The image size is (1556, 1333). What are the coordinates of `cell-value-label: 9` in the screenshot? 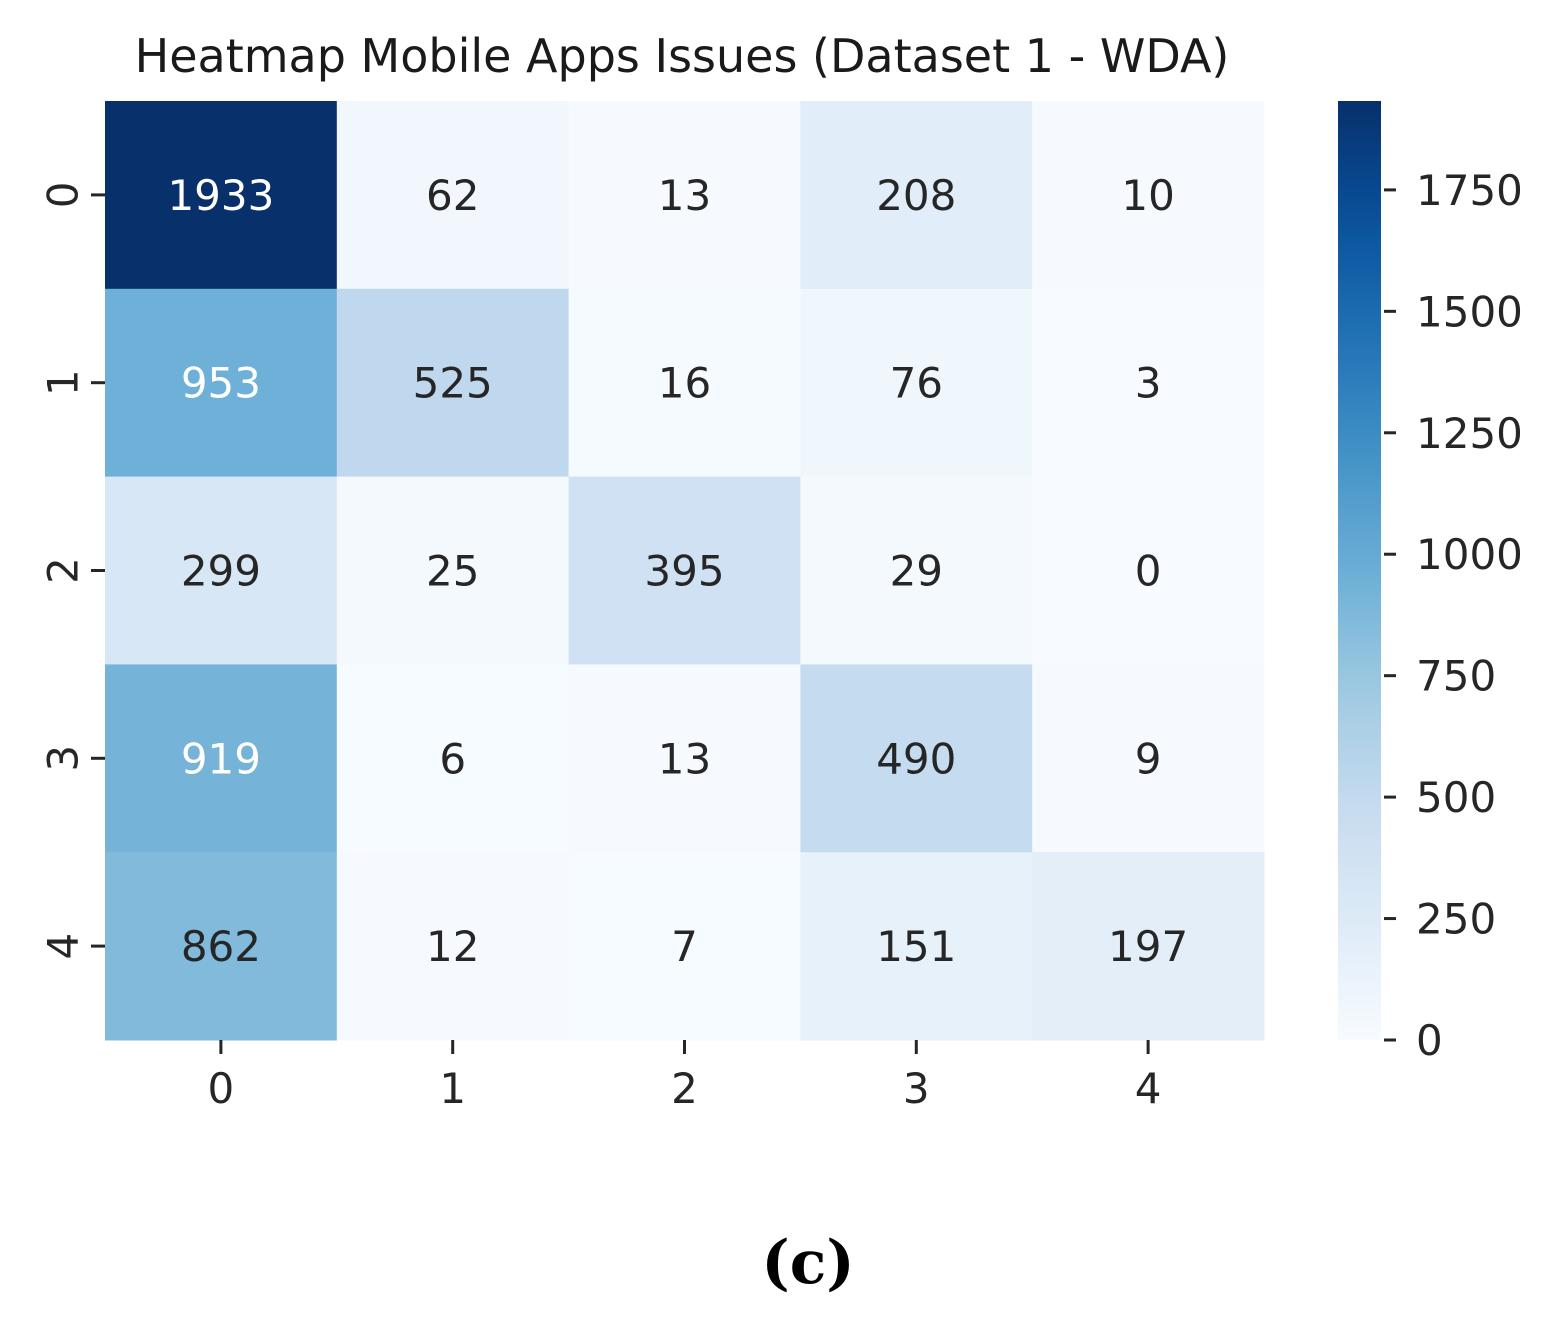 It's located at (1148, 758).